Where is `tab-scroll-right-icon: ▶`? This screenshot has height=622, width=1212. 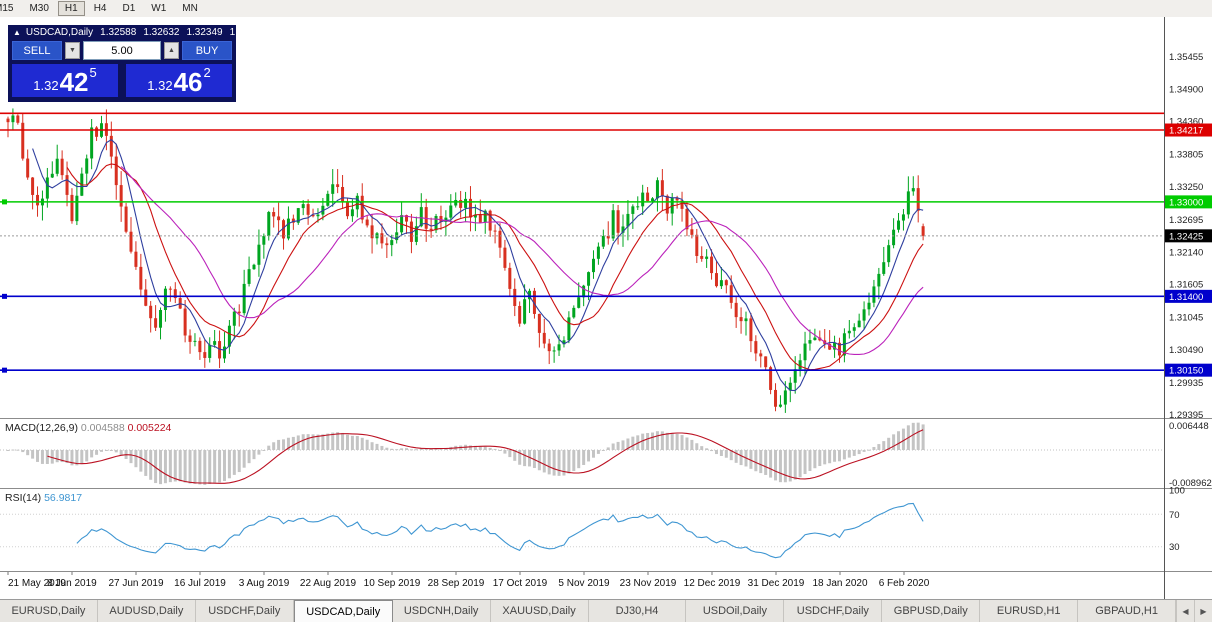 tab-scroll-right-icon: ▶ is located at coordinates (1203, 611).